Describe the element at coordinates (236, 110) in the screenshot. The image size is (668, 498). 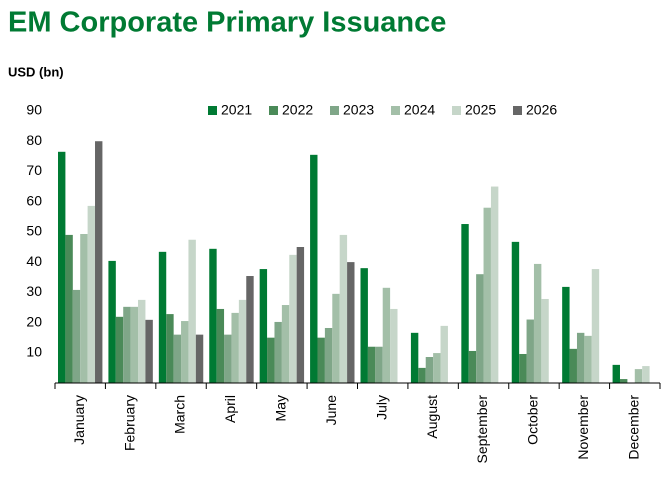
I see `legend-label: 2021` at that location.